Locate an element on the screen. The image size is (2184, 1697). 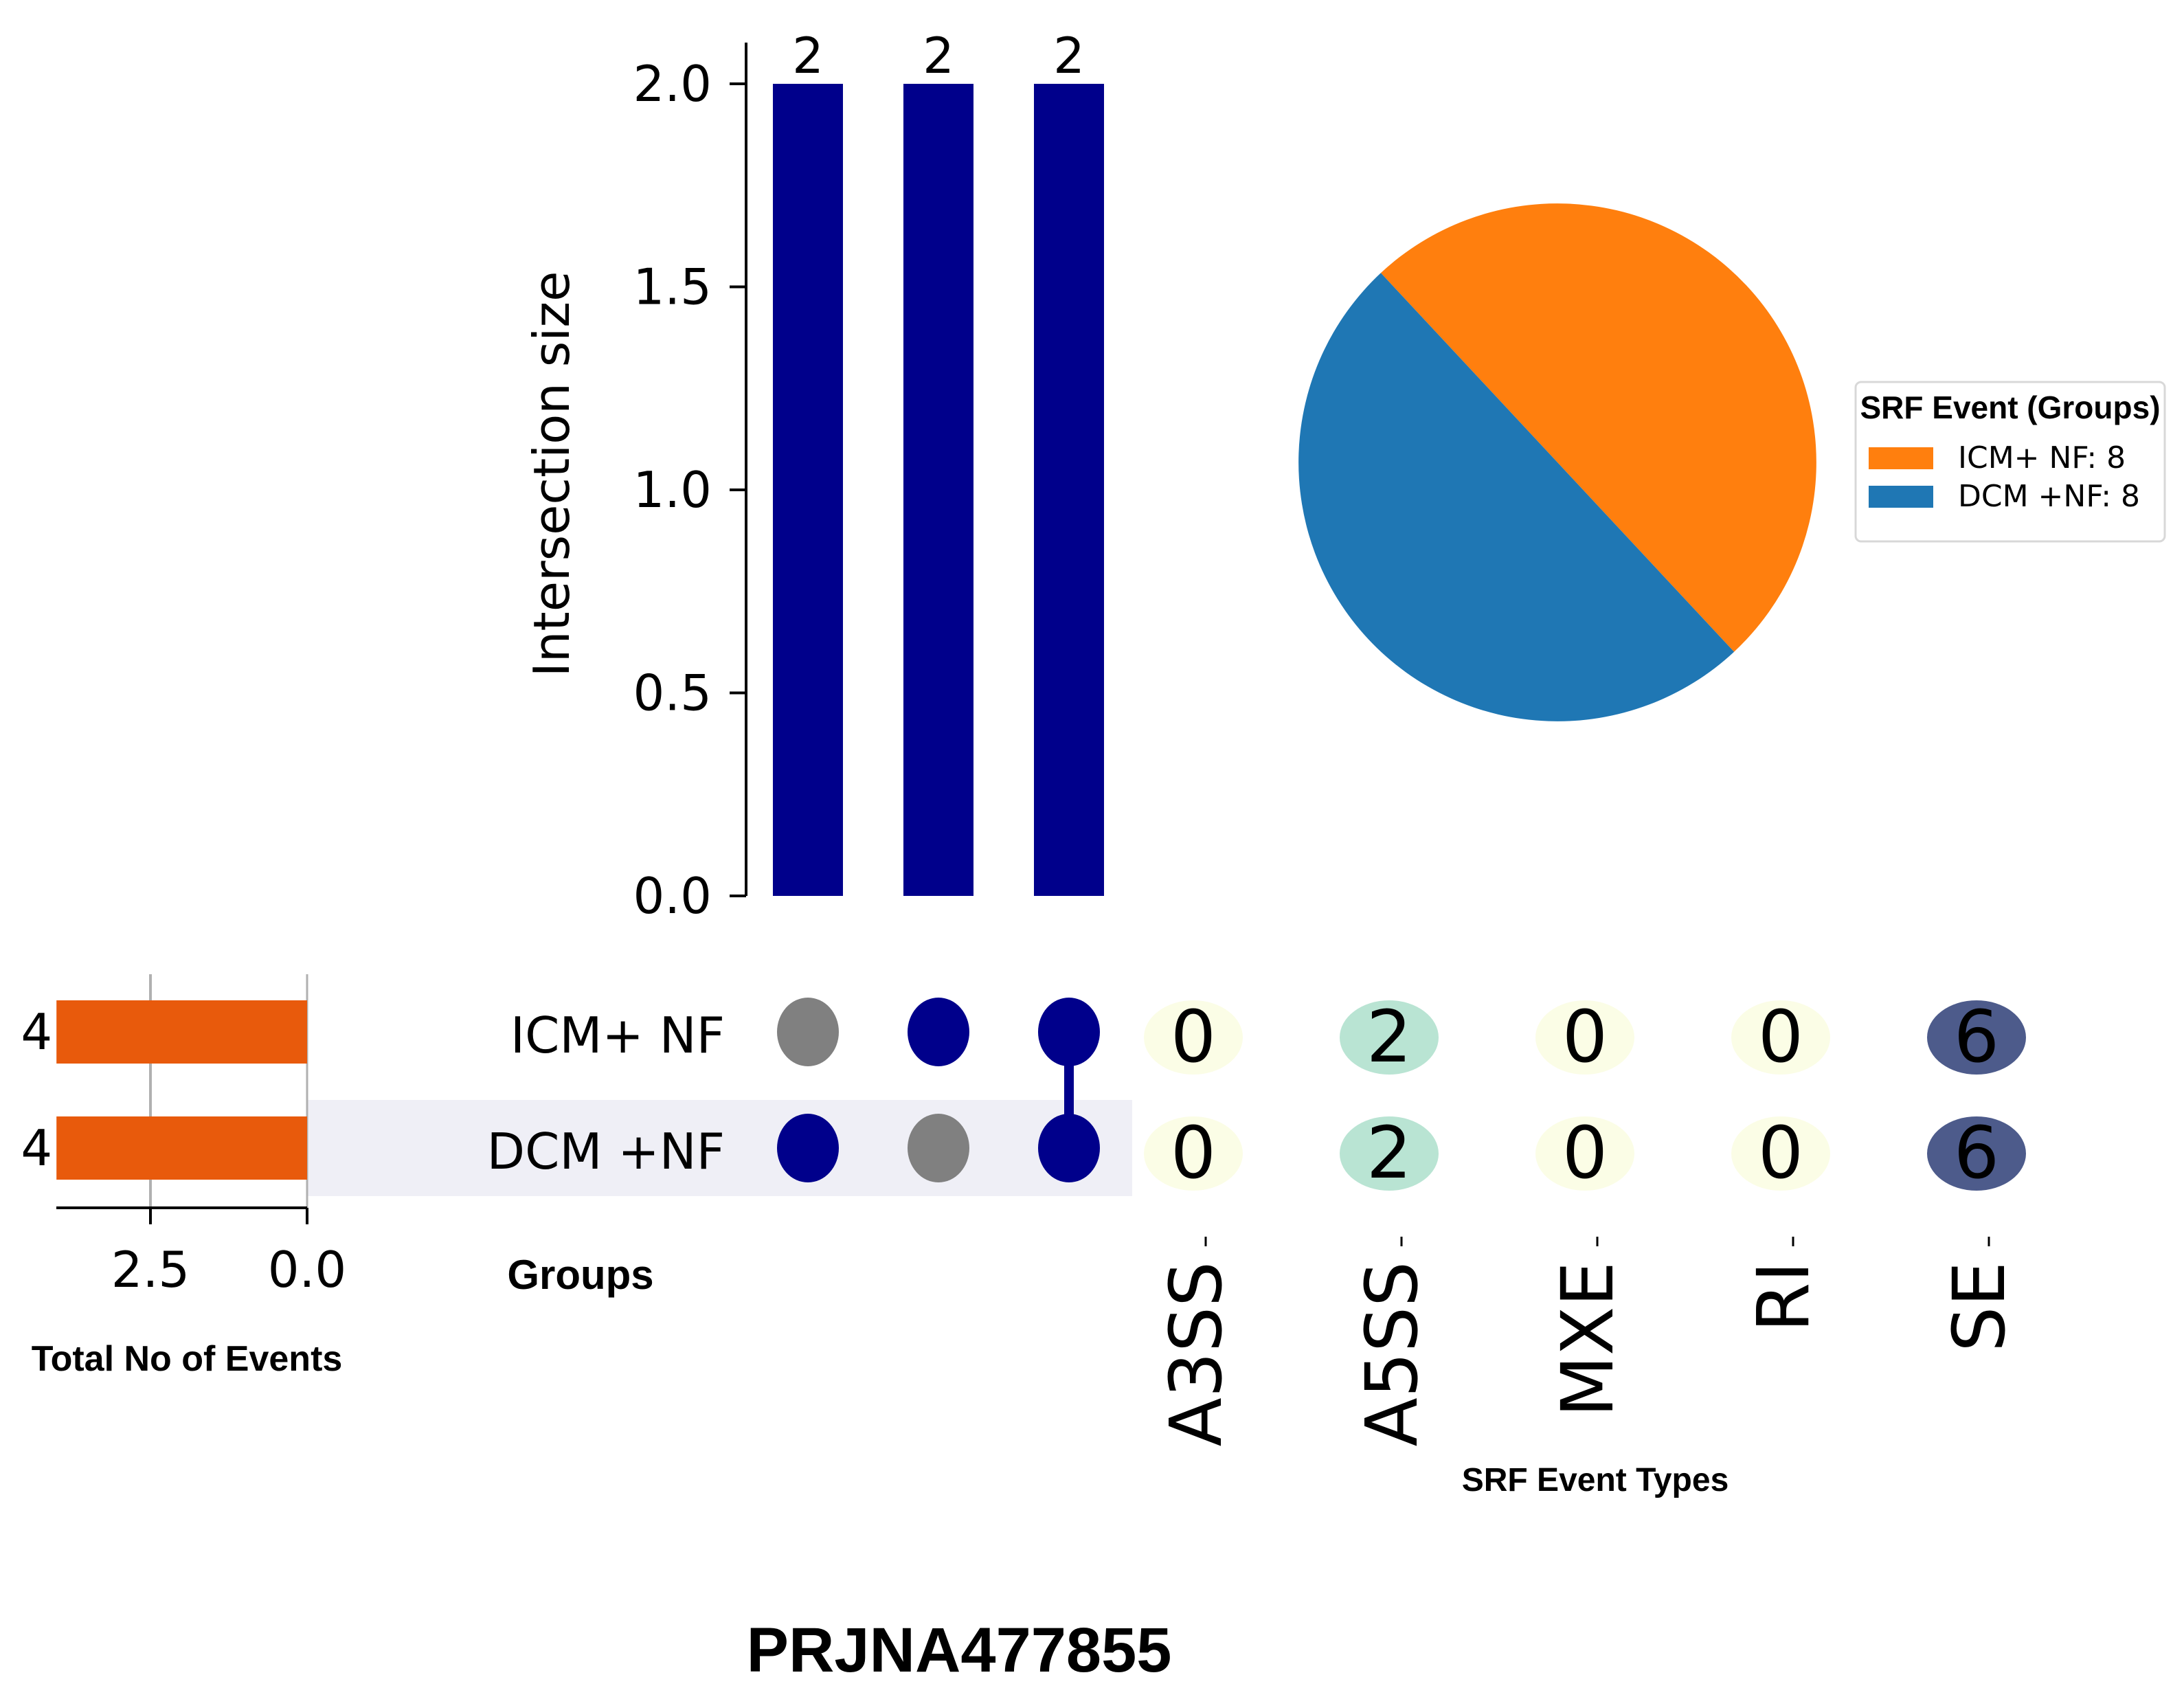
row-label: DCM +NF is located at coordinates (606, 1151).